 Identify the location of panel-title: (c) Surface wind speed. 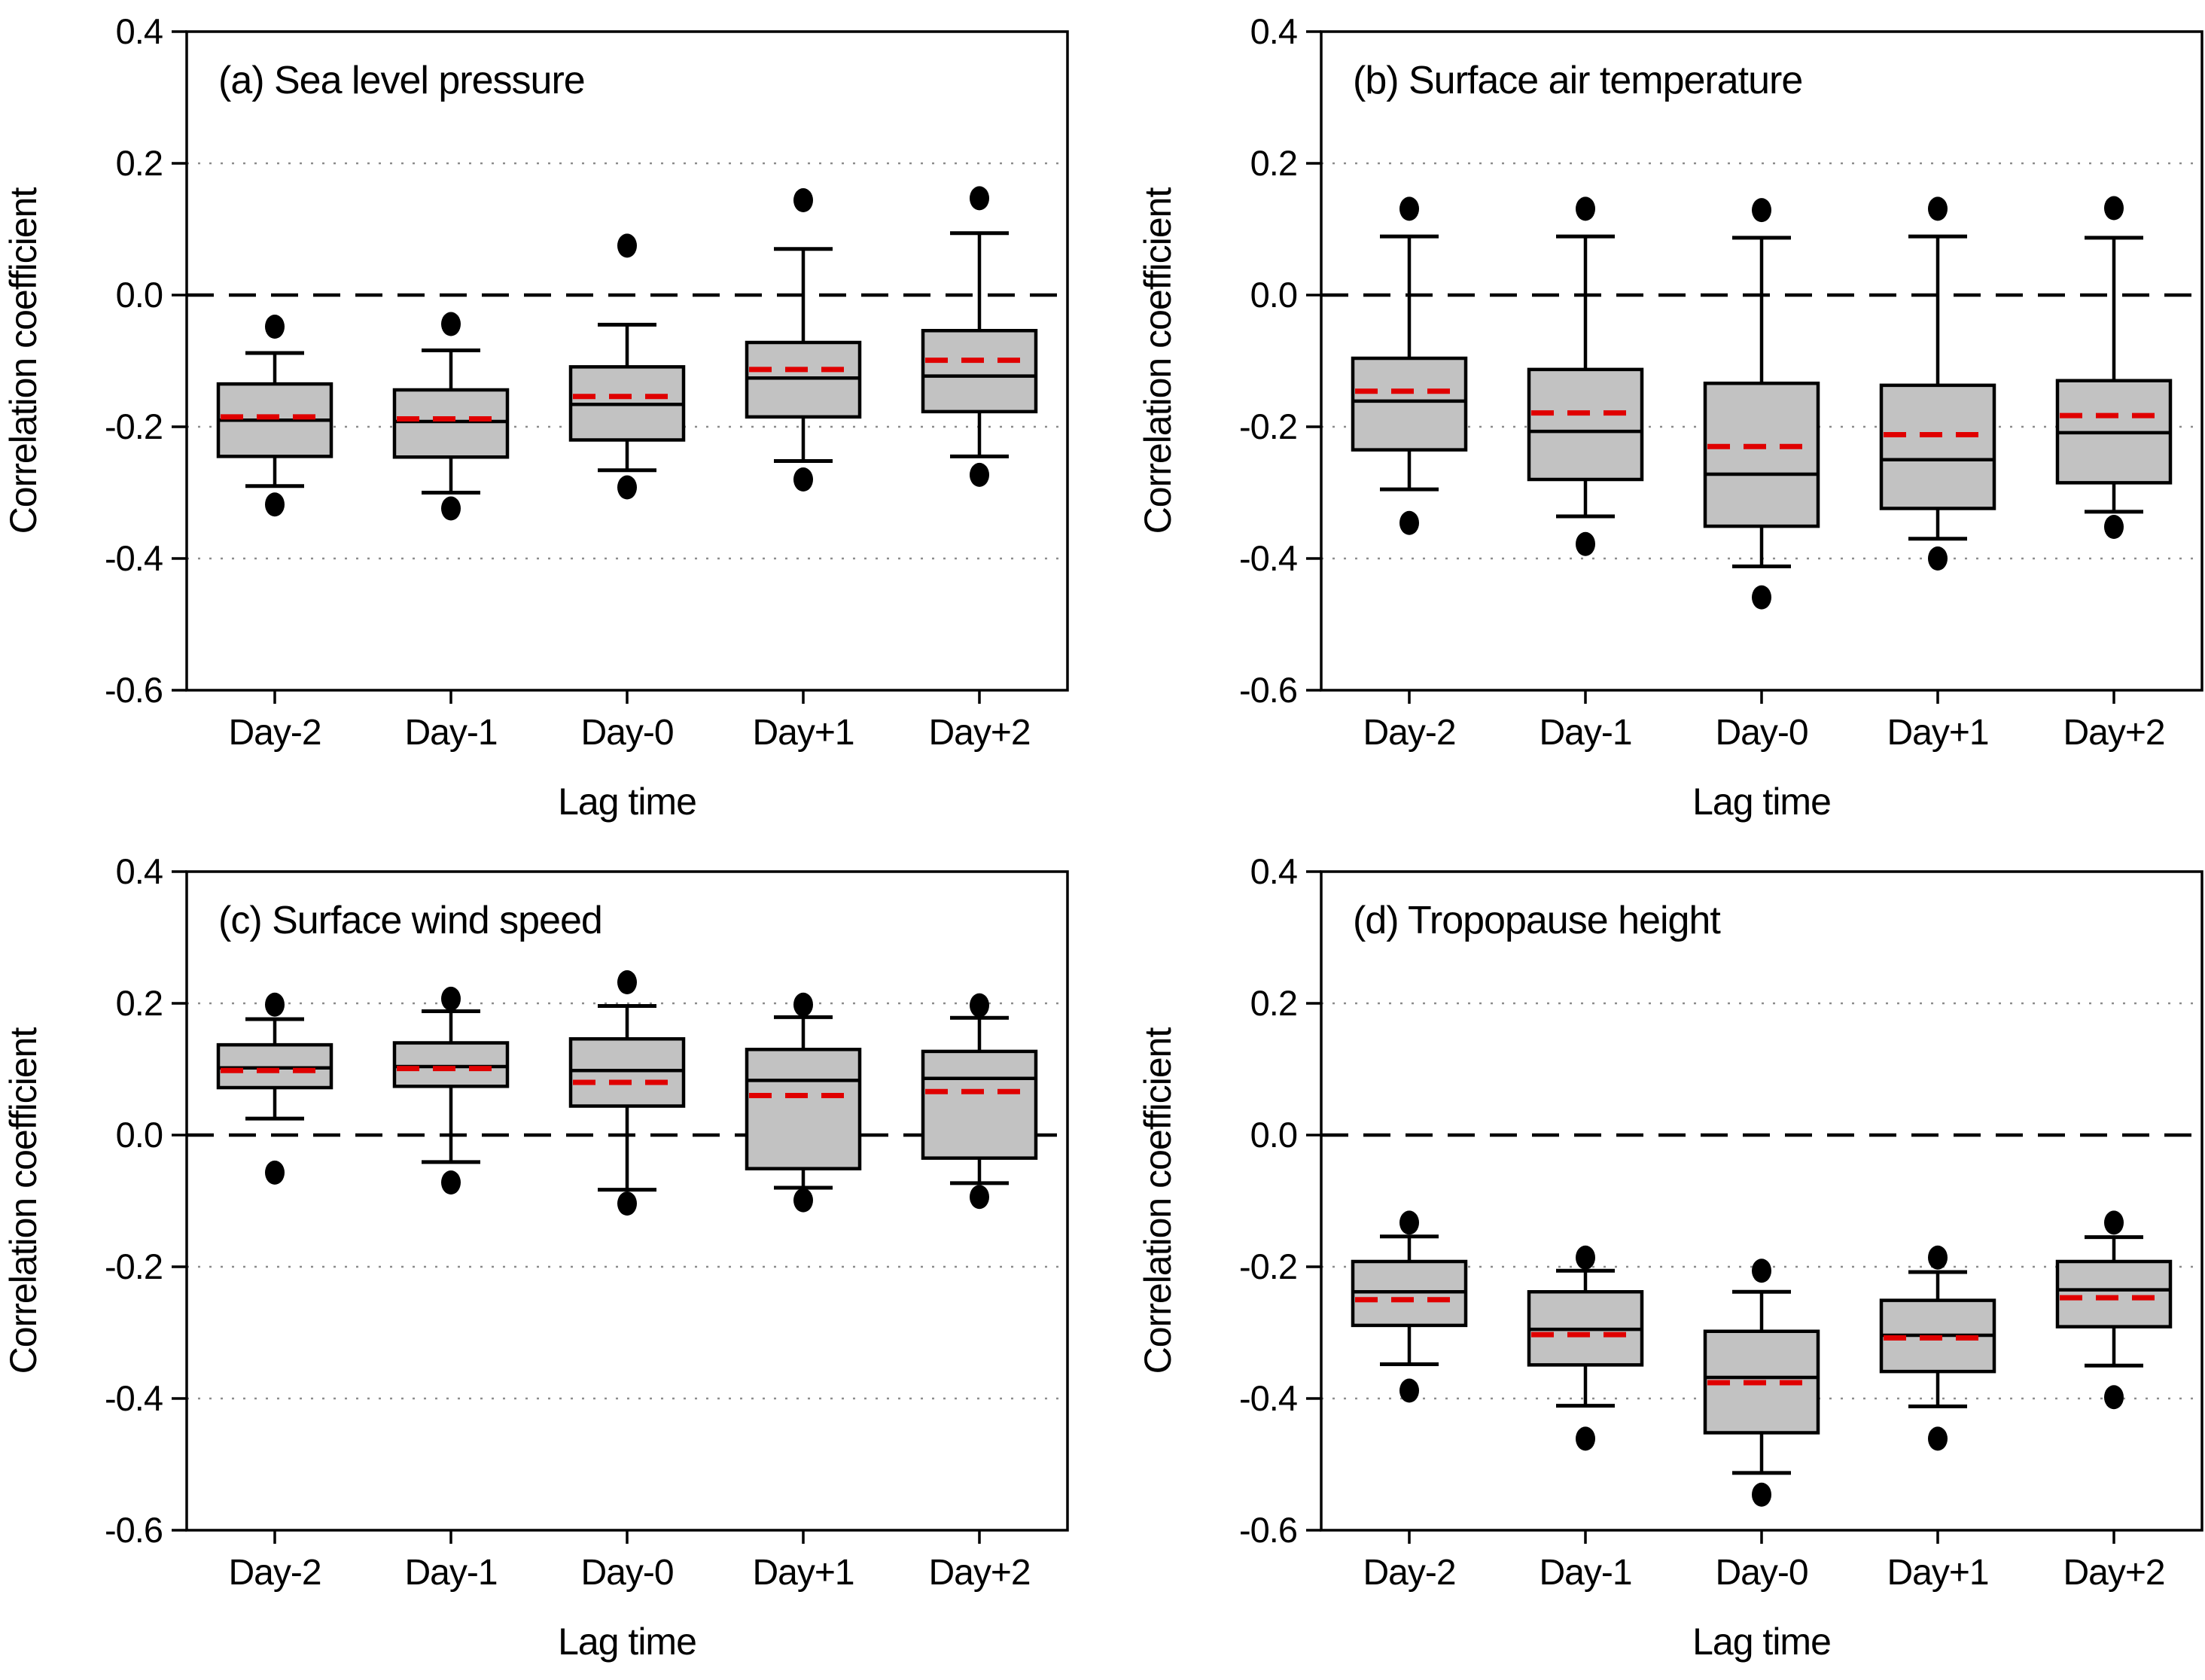
(410, 920).